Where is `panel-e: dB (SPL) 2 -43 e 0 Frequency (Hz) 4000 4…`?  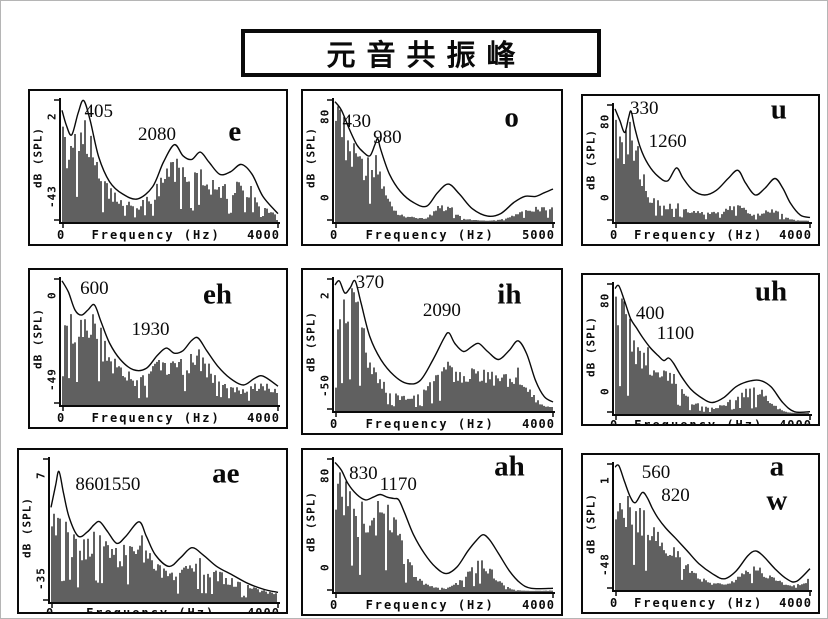
panel-e: dB (SPL) 2 -43 e 0 Frequency (Hz) 4000 4… is located at coordinates (158, 167).